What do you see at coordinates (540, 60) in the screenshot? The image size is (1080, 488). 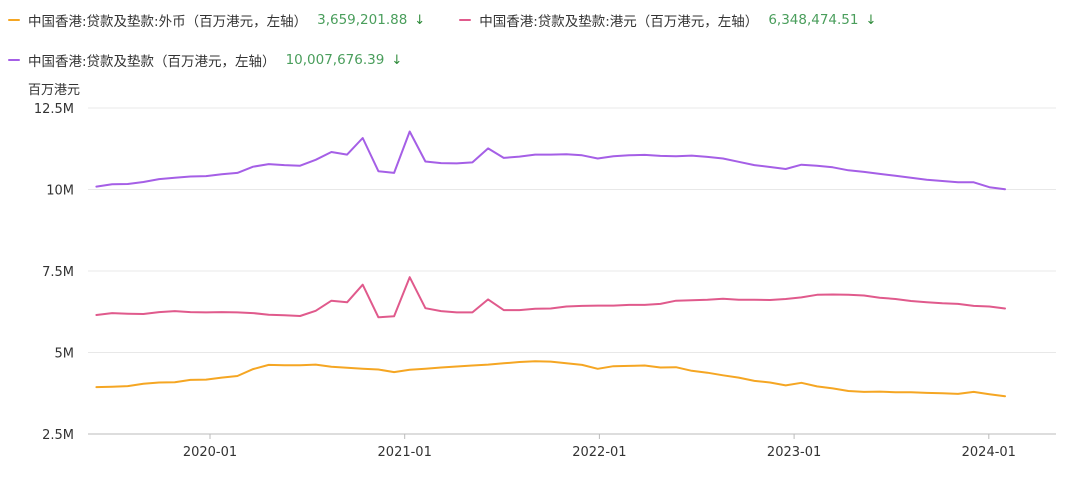 I see `legend-row-2: 中国香港:贷款及垫款（百万港元，左轴） 10,007,676.39 ↓` at bounding box center [540, 60].